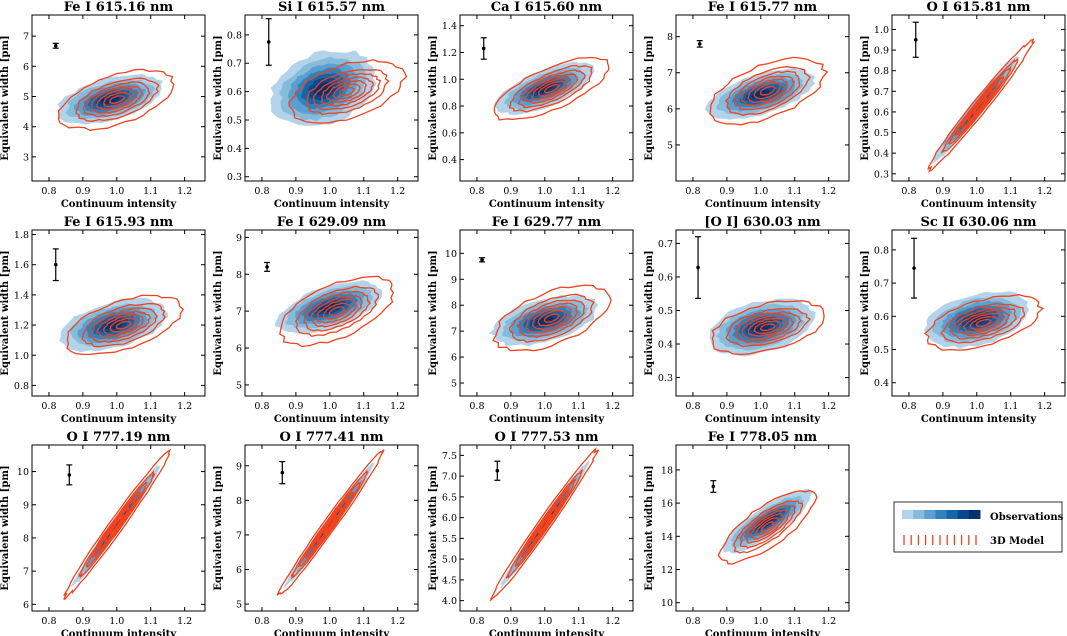  What do you see at coordinates (454, 384) in the screenshot?
I see `y-tick-label: 5` at bounding box center [454, 384].